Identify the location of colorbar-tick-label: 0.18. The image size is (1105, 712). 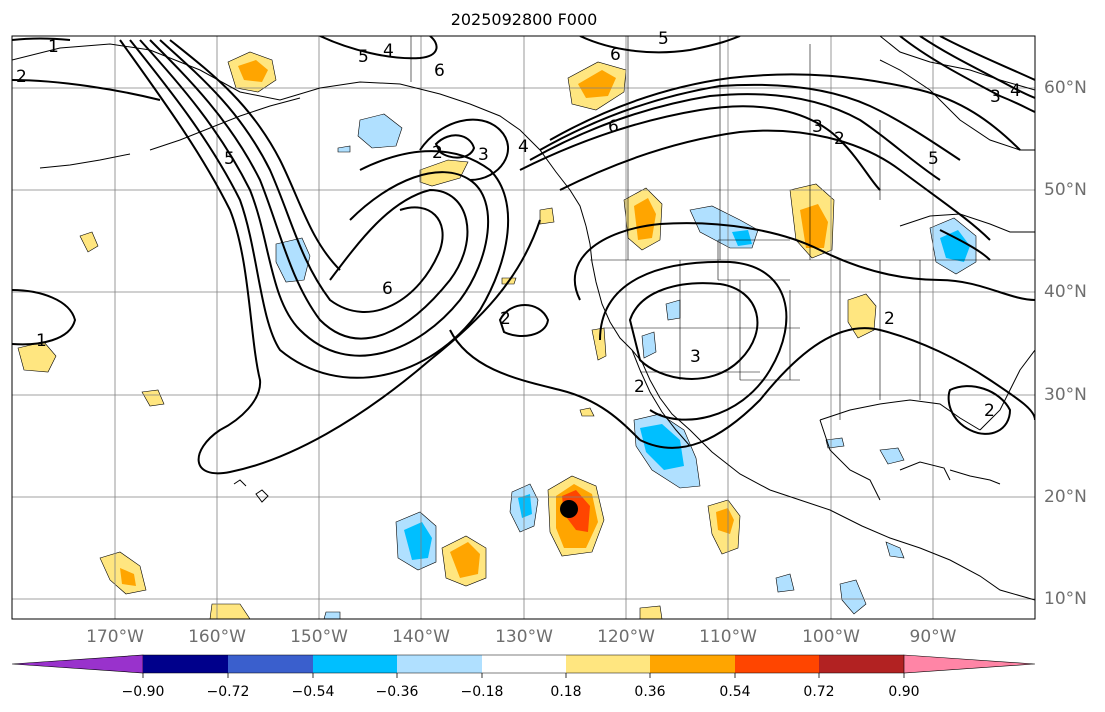
(566, 692).